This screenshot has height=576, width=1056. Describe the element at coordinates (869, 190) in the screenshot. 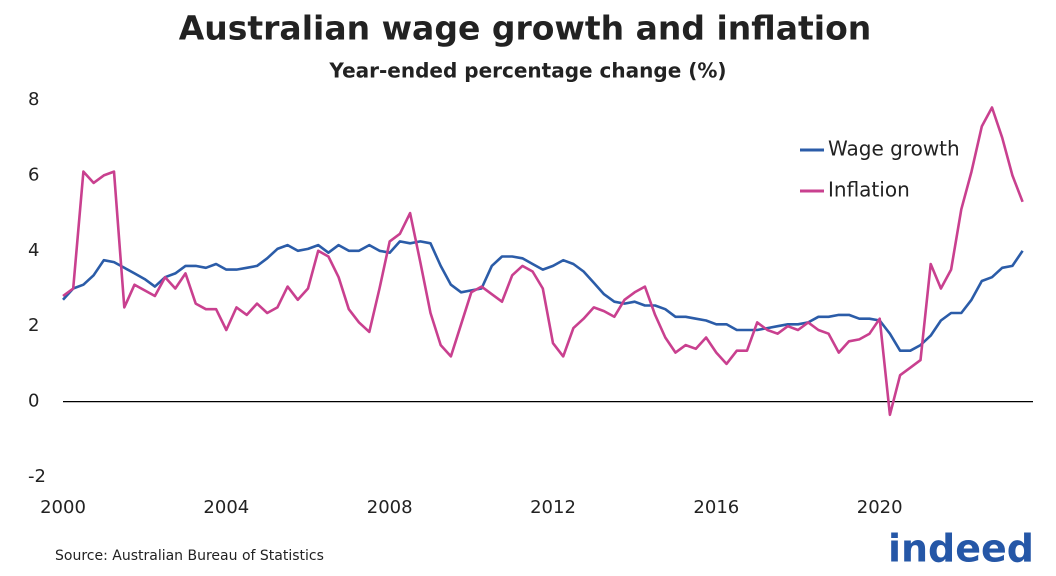

I see `legend-label: Inflation` at that location.